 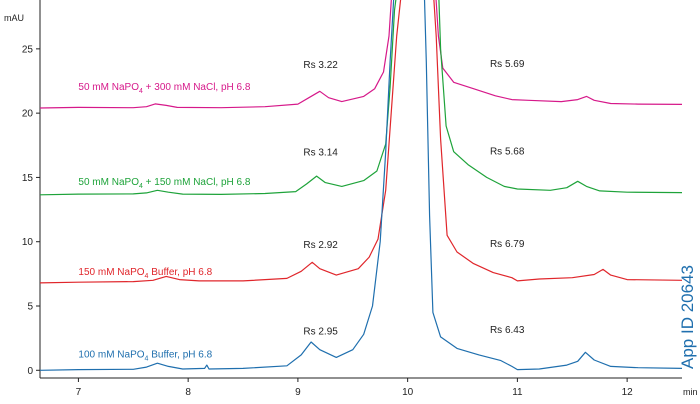 I want to click on series-name-label: 100 mM NaPO4 Buffer, pH 6.8, so click(x=145, y=355).